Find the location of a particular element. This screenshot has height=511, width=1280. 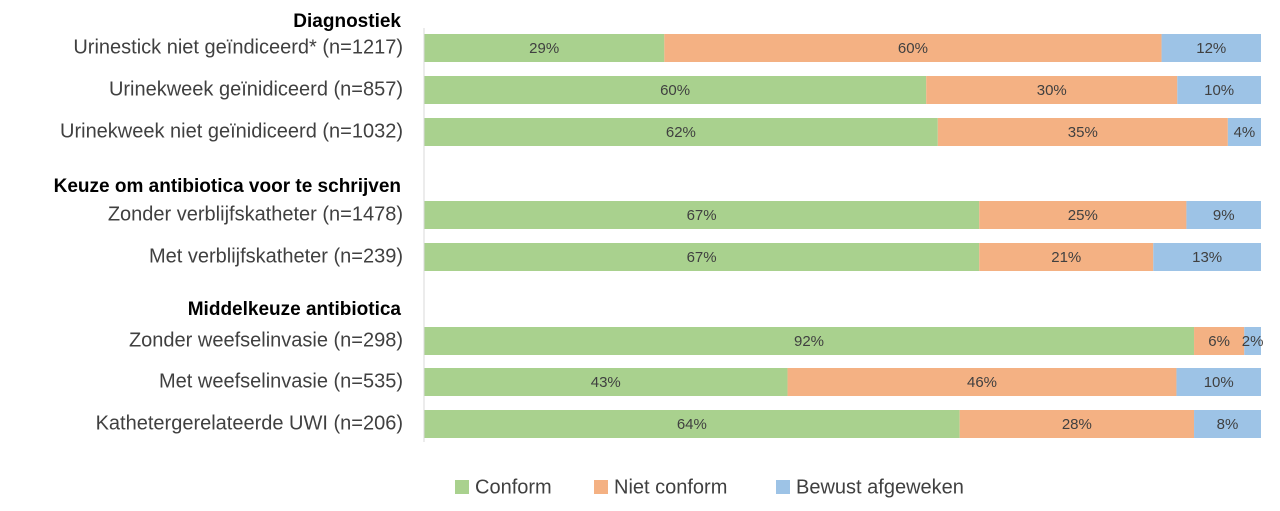

legend-label: Conform is located at coordinates (513, 487).